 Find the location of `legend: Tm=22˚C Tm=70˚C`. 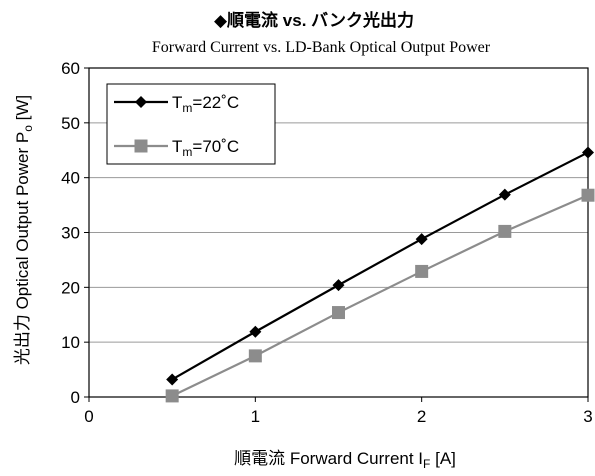

legend: Tm=22˚C Tm=70˚C is located at coordinates (191, 124).